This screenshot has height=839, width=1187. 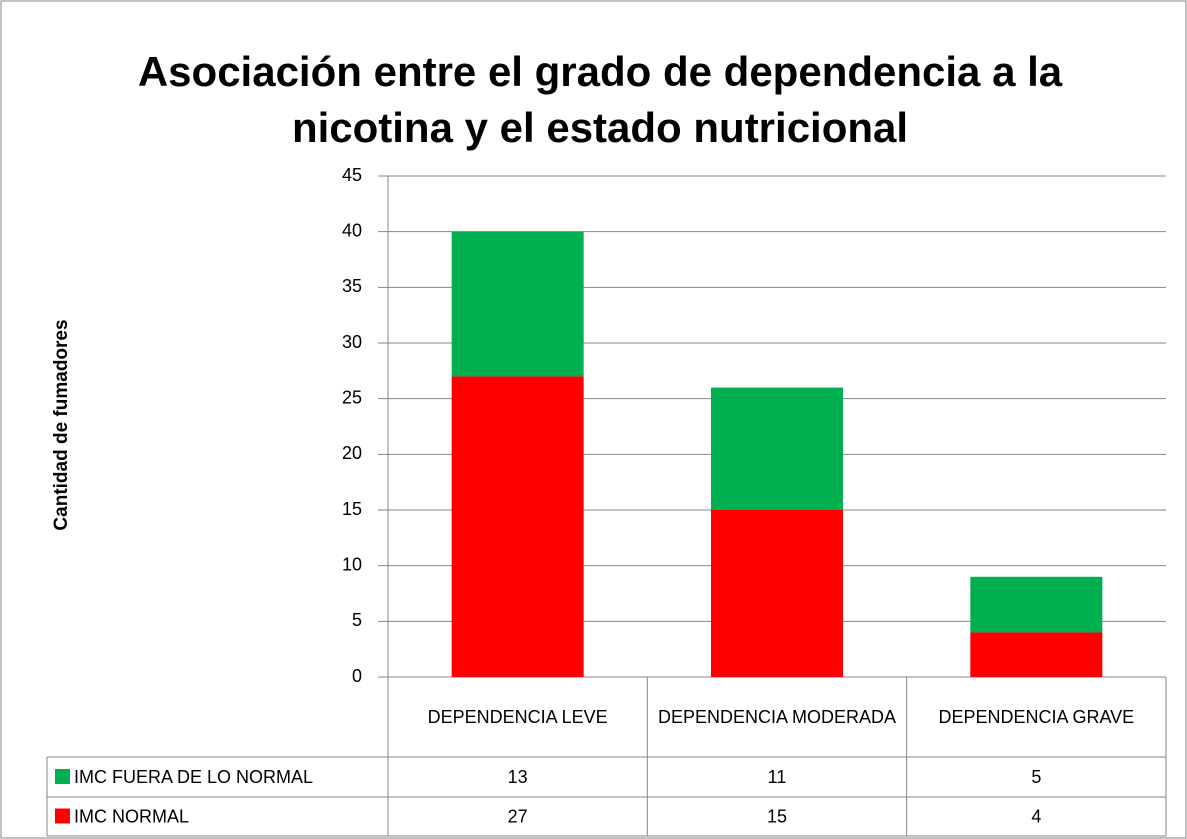 I want to click on y-axis-label: Cantidad de fumadores, so click(x=61, y=424).